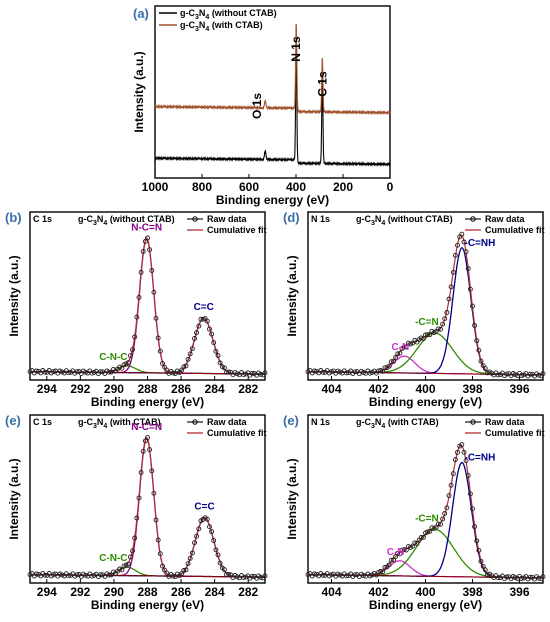 Image resolution: width=550 pixels, height=622 pixels. I want to click on x-tick-label: 398, so click(472, 389).